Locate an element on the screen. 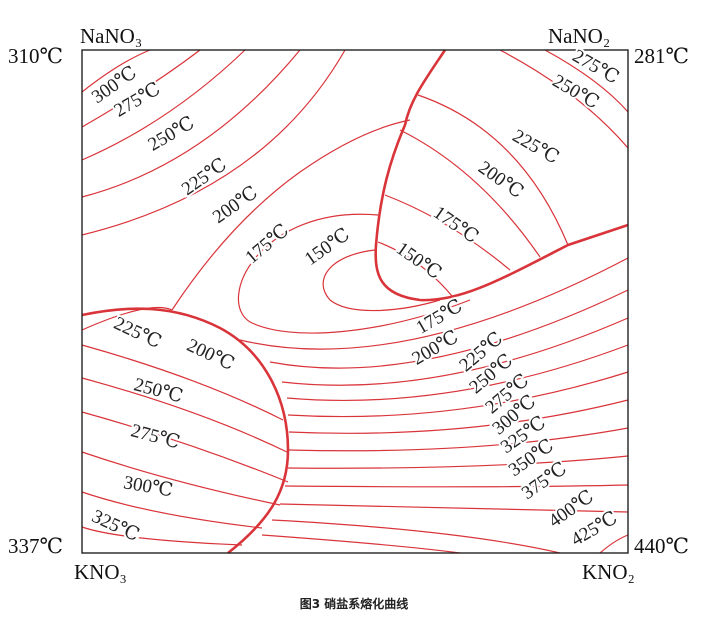 This screenshot has width=709, height=628. corner-temperature: 310℃ is located at coordinates (35, 56).